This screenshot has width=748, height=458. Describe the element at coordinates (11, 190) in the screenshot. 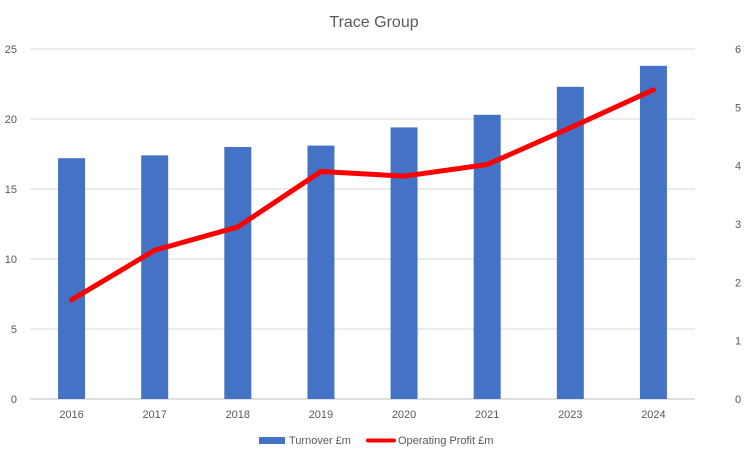

I see `y-tick-label: 15` at that location.